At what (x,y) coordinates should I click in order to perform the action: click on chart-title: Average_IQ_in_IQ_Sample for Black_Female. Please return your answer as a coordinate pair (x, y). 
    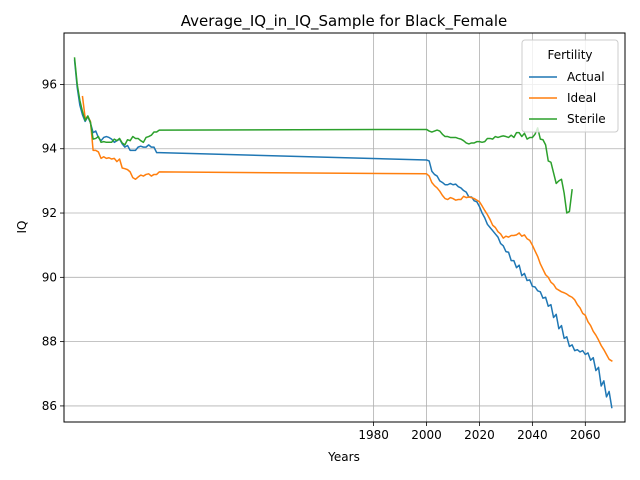
    Looking at the image, I should click on (344, 21).